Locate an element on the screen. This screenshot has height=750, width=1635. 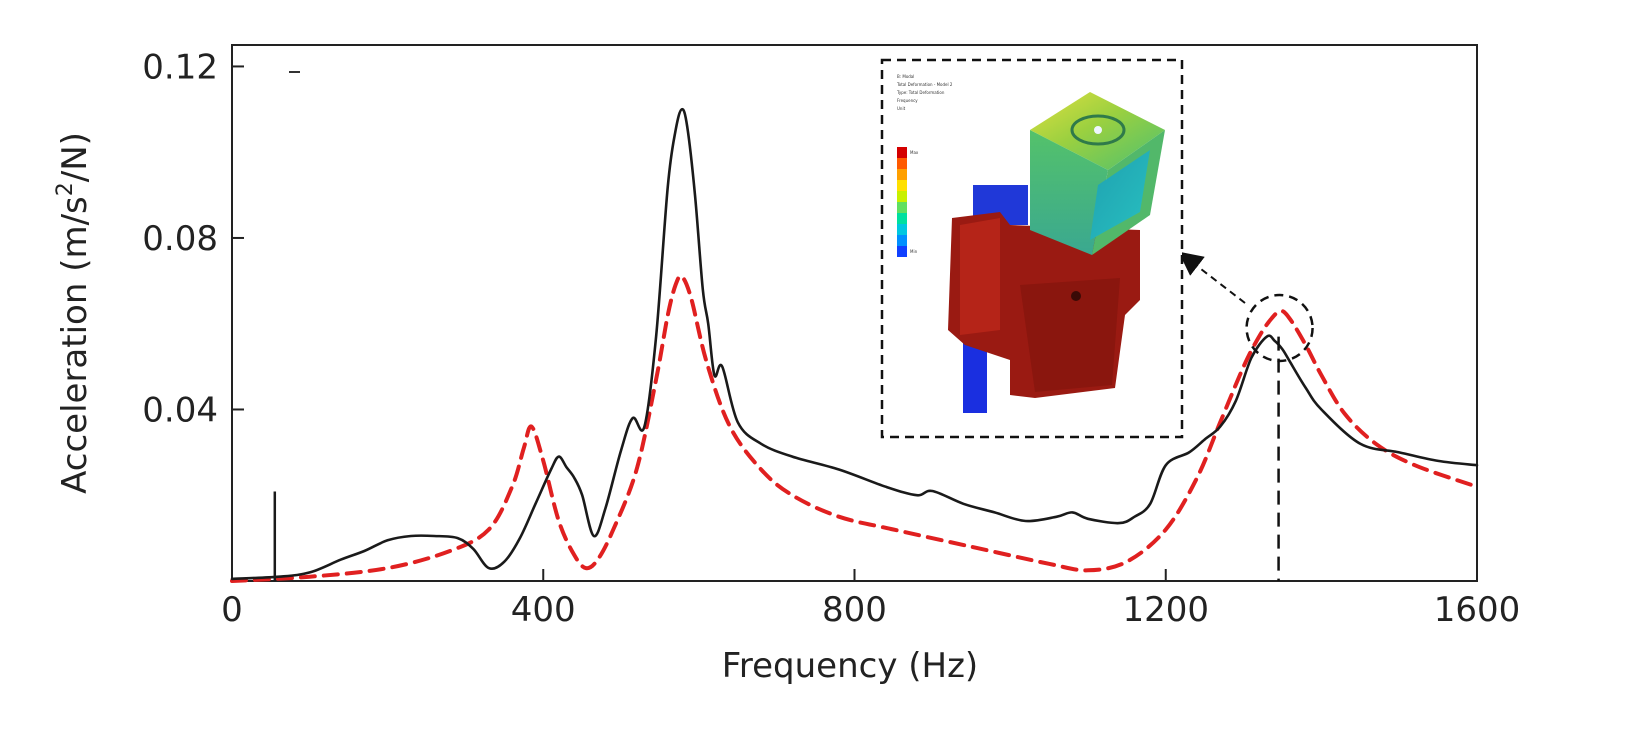
model-top-center is located at coordinates (1098, 130).